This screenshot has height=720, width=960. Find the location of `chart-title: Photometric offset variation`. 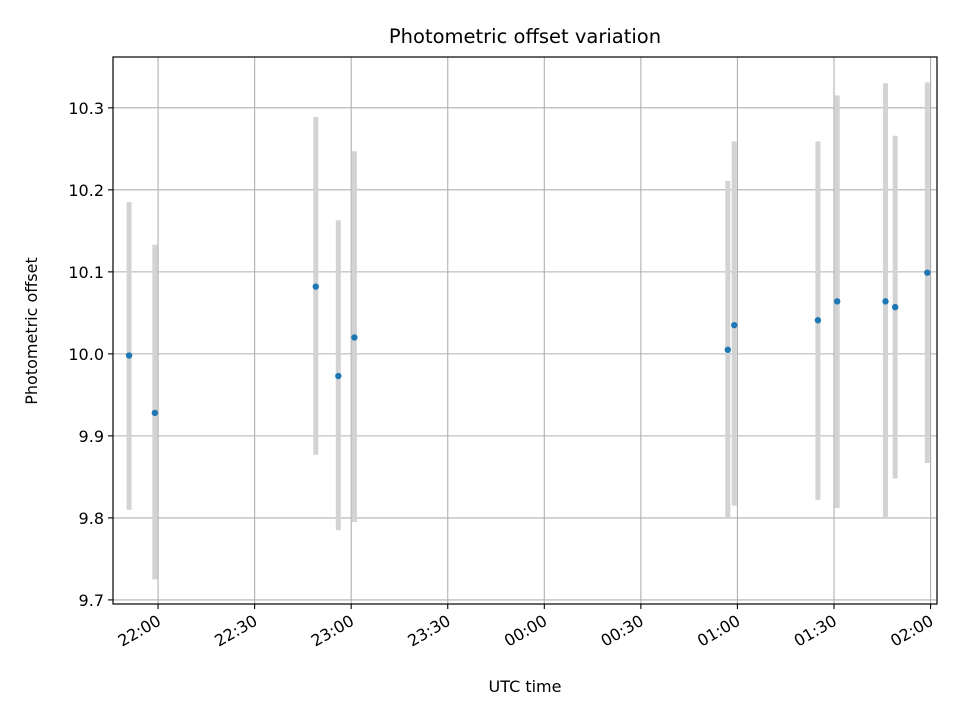

chart-title: Photometric offset variation is located at coordinates (525, 36).